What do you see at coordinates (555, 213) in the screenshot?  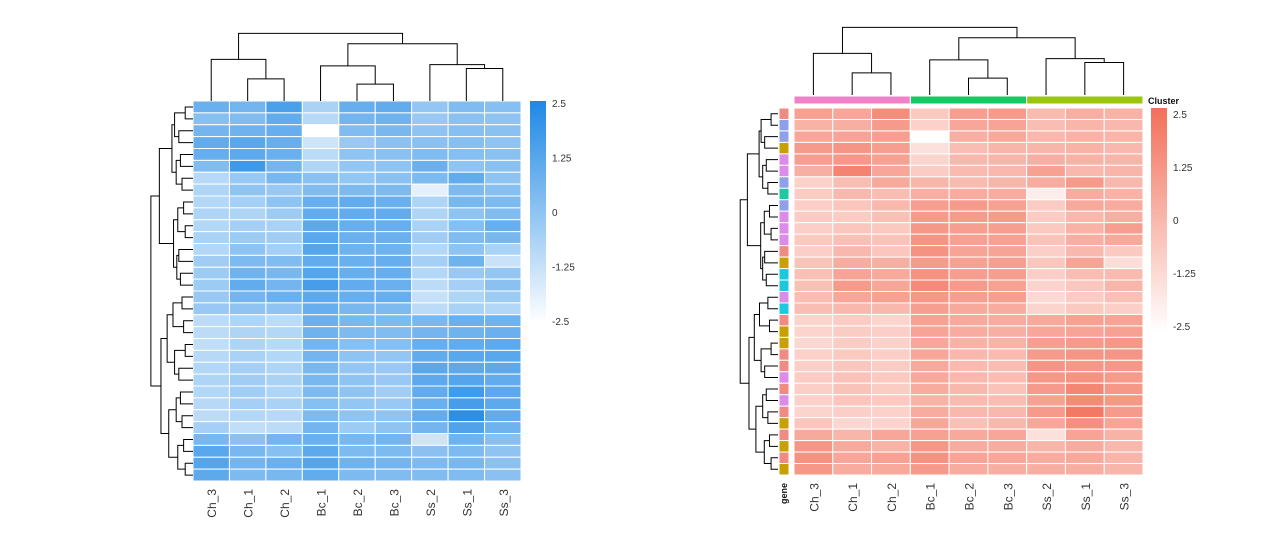 I see `colorbar-tick-label: 0` at bounding box center [555, 213].